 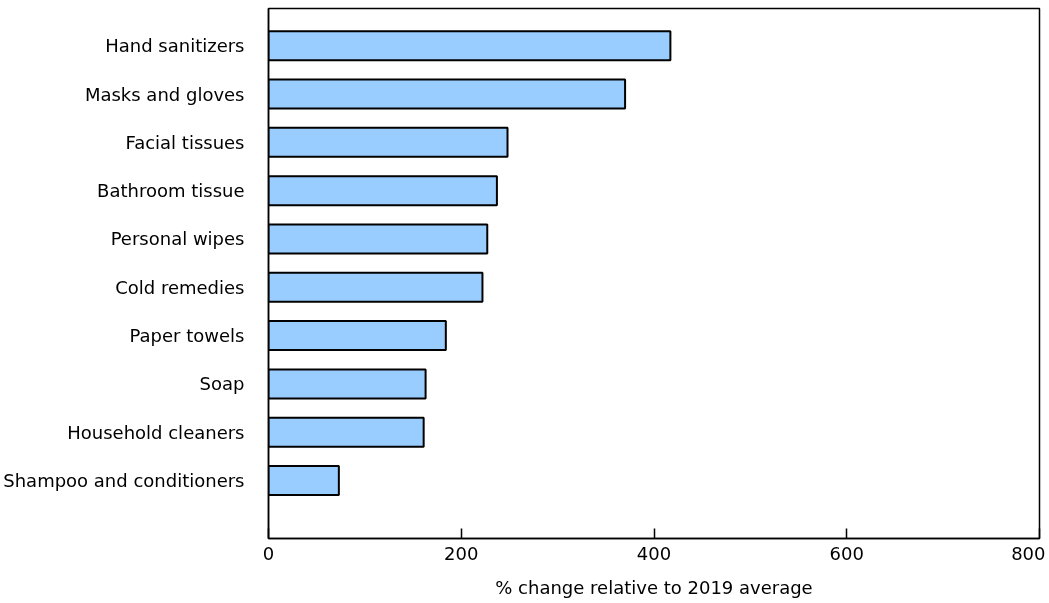 What do you see at coordinates (175, 46) in the screenshot?
I see `y-tick-label: Hand sanitizers` at bounding box center [175, 46].